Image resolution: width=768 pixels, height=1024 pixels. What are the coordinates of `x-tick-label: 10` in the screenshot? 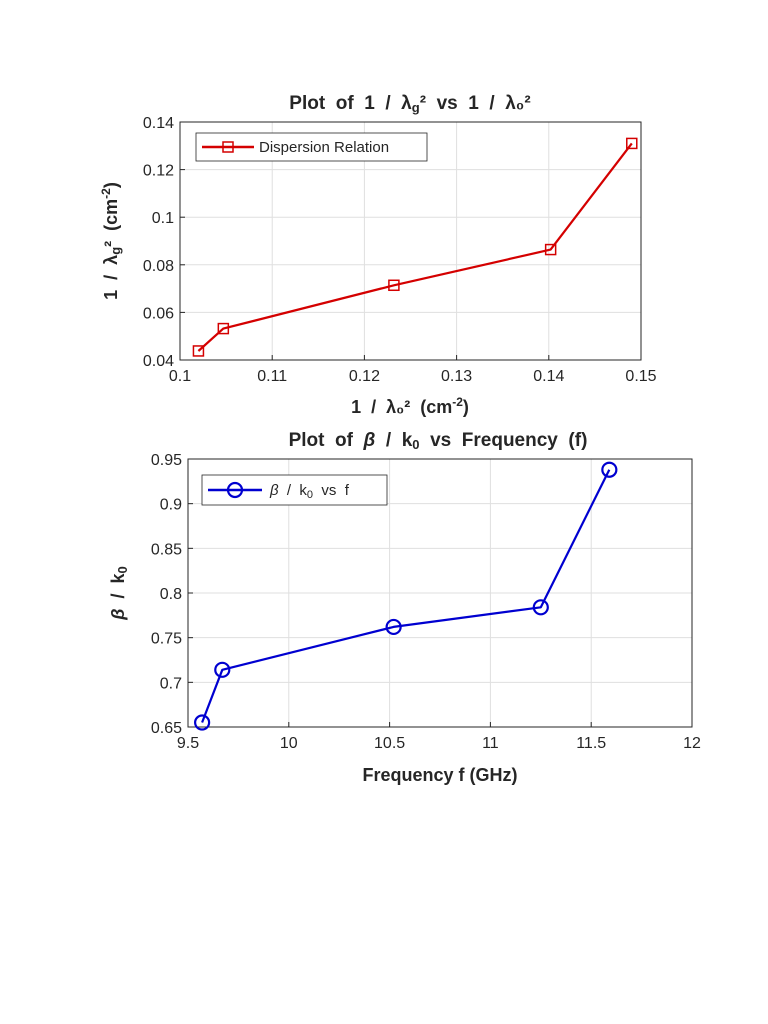 It's located at (289, 743).